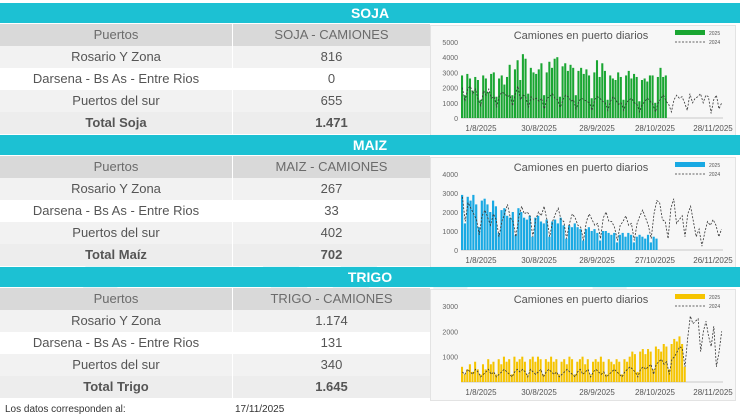 The image size is (740, 420). Describe the element at coordinates (116, 233) in the screenshot. I see `port-name: Puertos del sur` at that location.